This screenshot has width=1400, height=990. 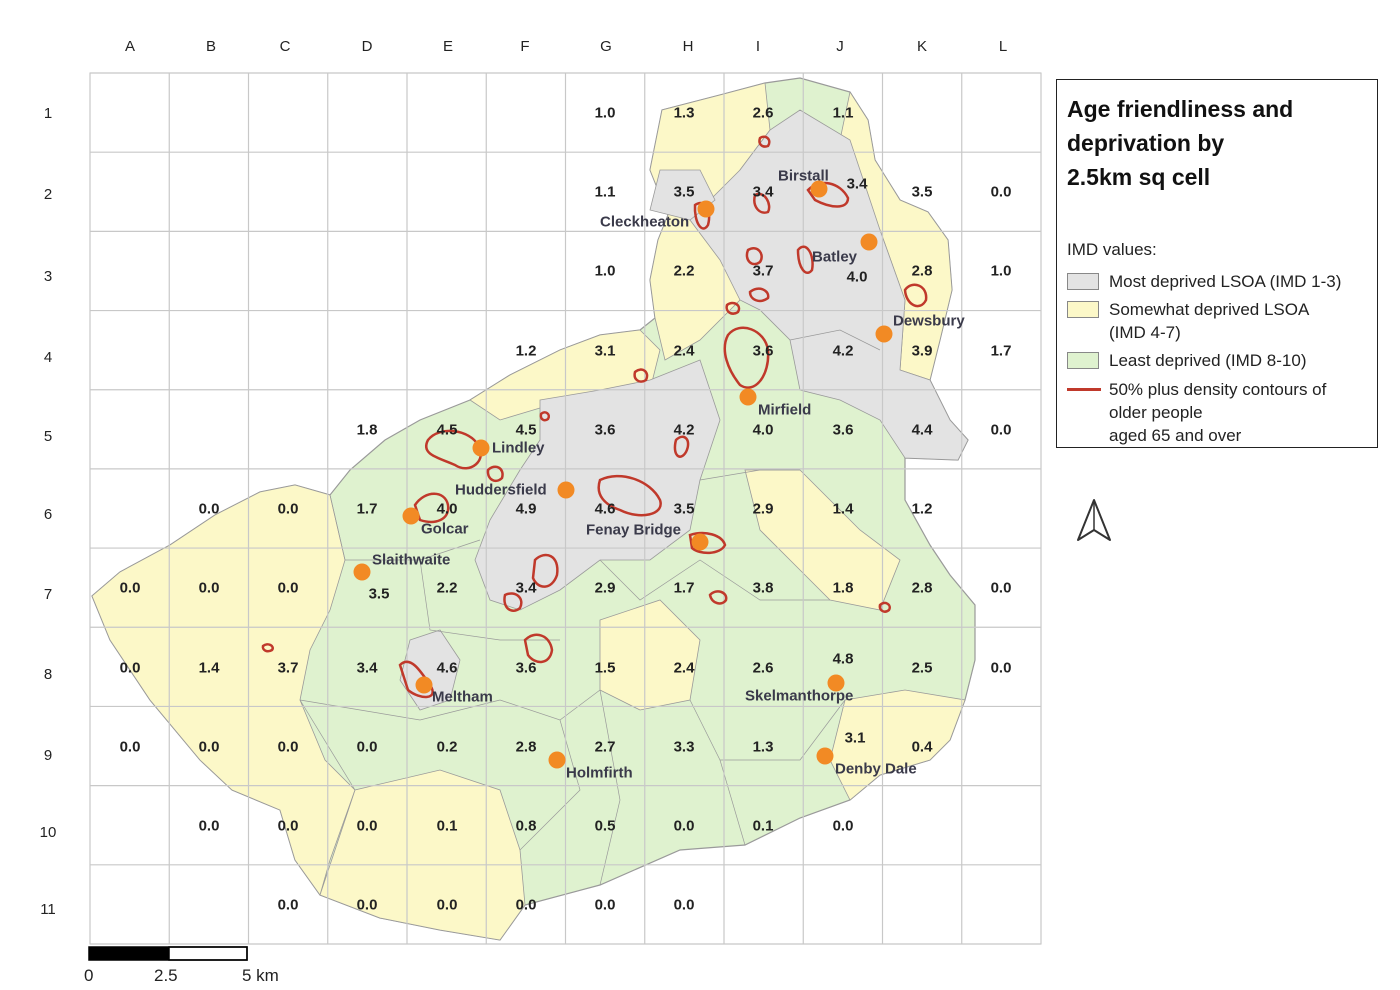 What do you see at coordinates (843, 659) in the screenshot?
I see `cell-value-j8: 4.8` at bounding box center [843, 659].